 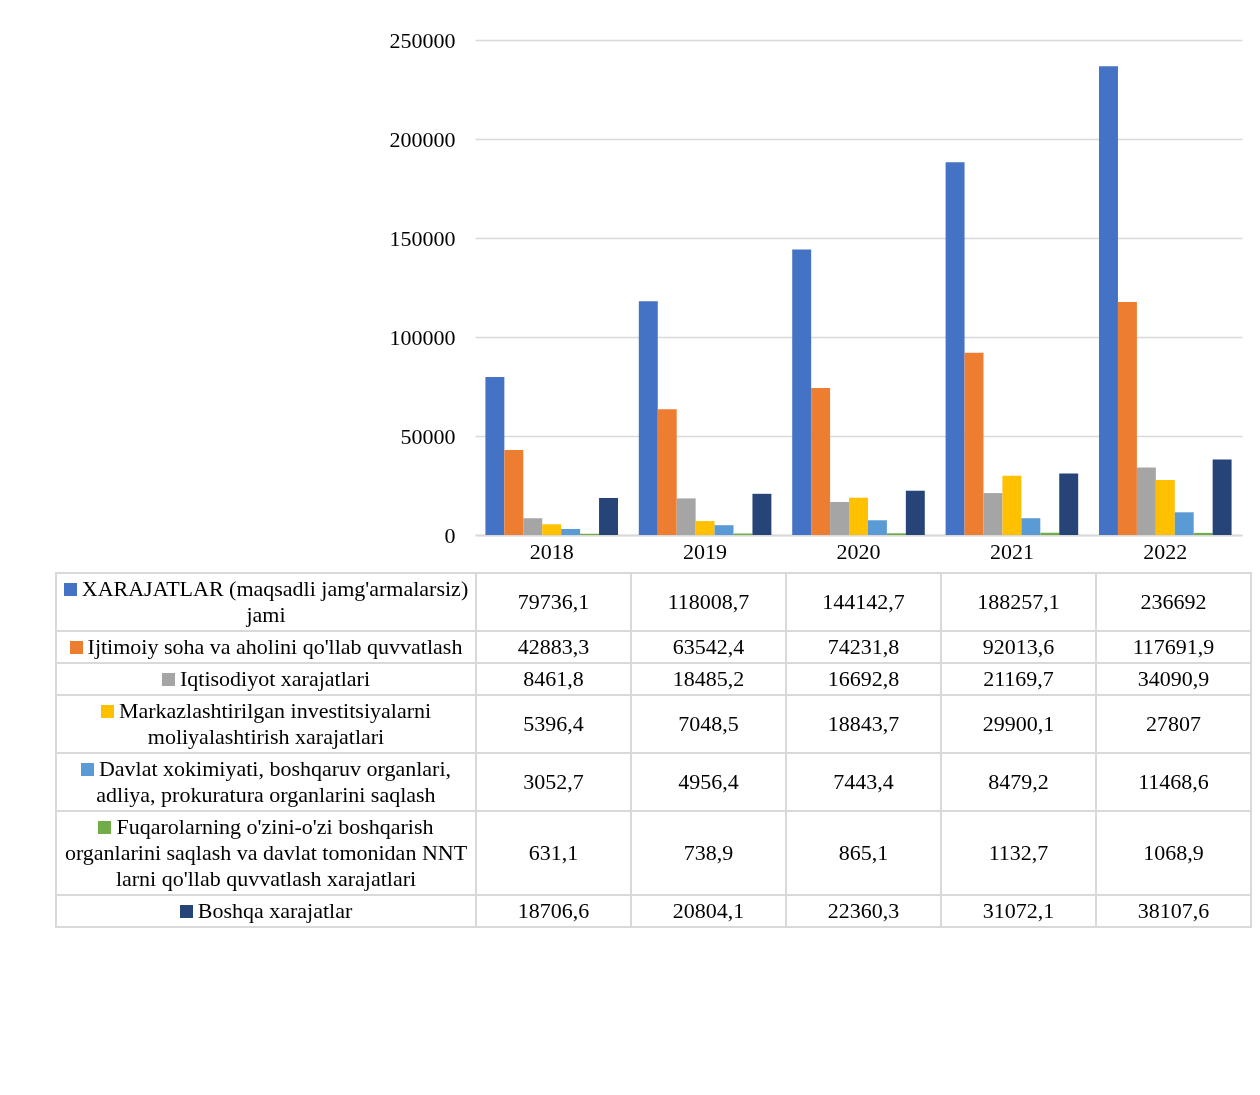 What do you see at coordinates (266, 782) in the screenshot?
I see `legend-label: Davlat xokimiyati, boshqaruv organlari, adliya, prokuratura organlarini saqlash` at bounding box center [266, 782].